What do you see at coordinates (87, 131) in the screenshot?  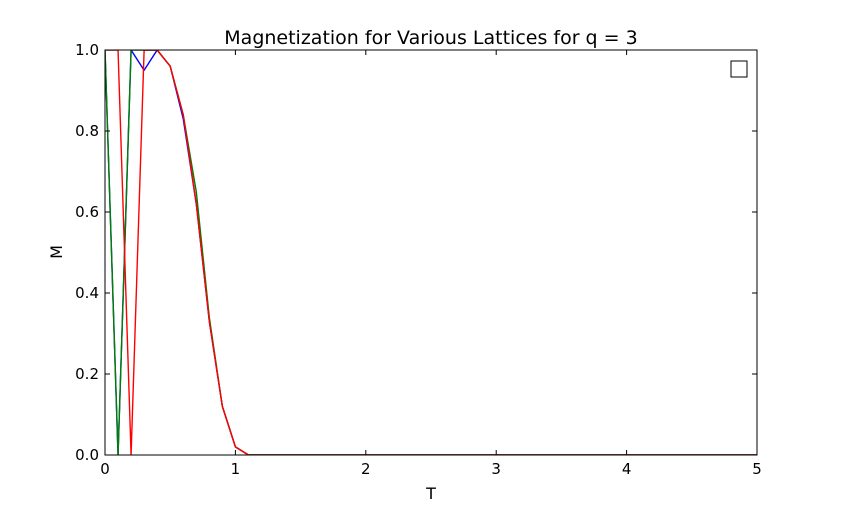 I see `y-tick-label: 0.8` at bounding box center [87, 131].